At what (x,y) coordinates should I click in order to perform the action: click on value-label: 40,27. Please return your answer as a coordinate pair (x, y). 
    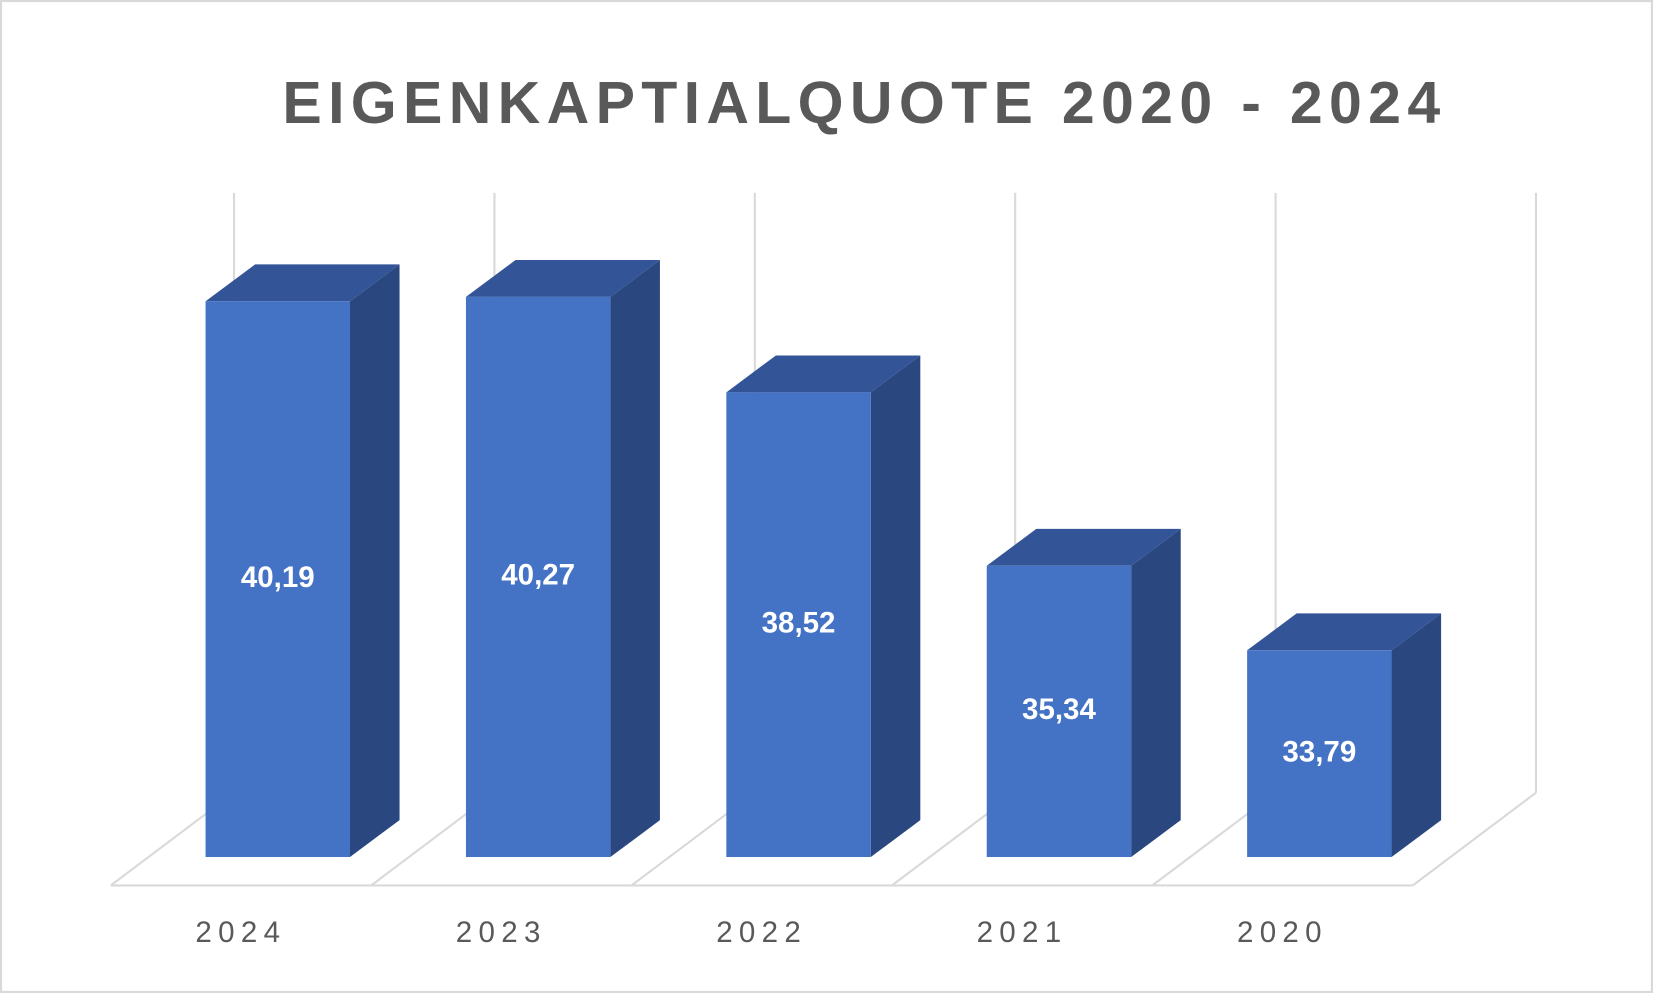
    Looking at the image, I should click on (538, 575).